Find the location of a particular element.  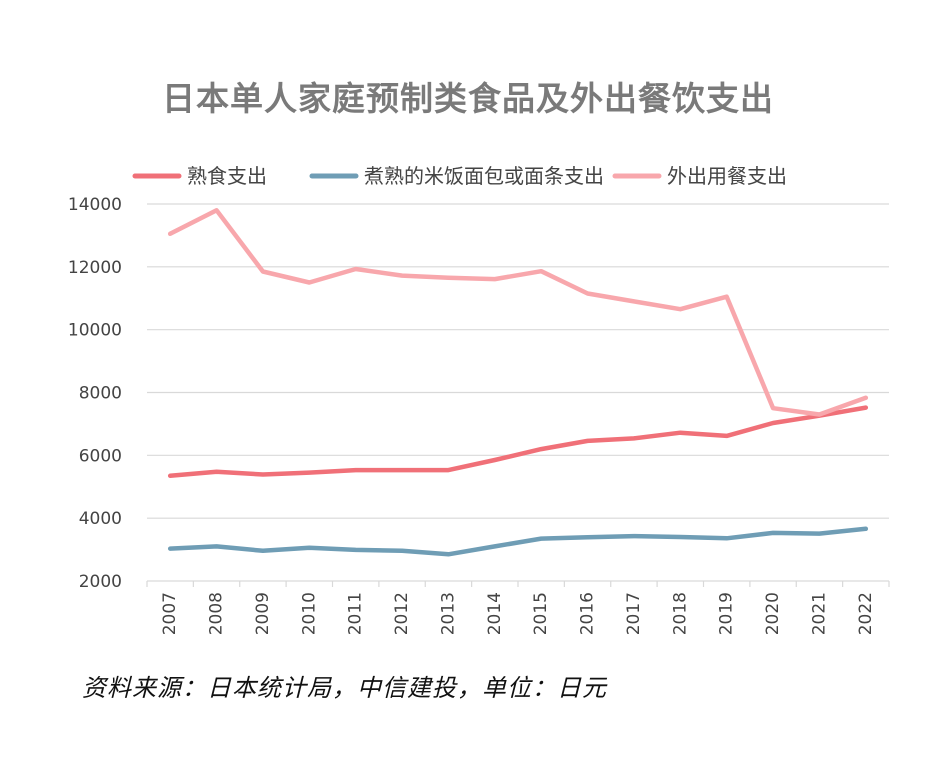

y-tick-label: 2000 is located at coordinates (100, 582).